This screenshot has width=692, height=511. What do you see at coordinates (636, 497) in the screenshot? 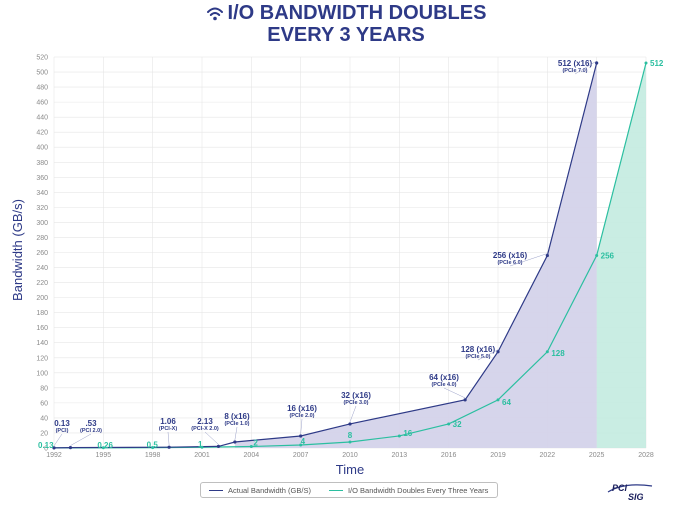
I see `svg-text: SIG` at bounding box center [636, 497].